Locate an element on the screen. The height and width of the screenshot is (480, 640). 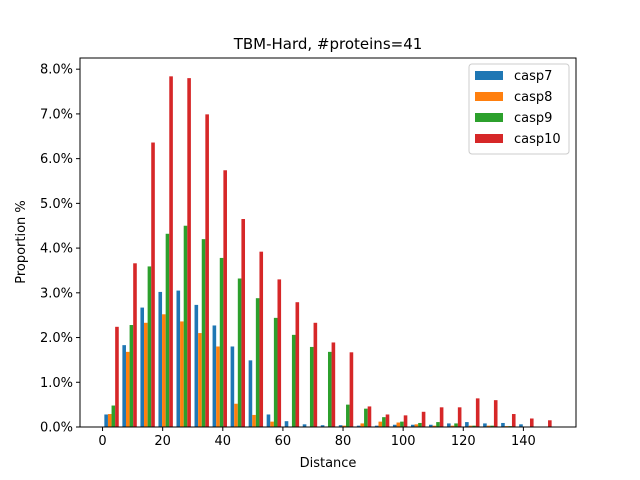
legend-swatch-casp7 is located at coordinates (489, 75).